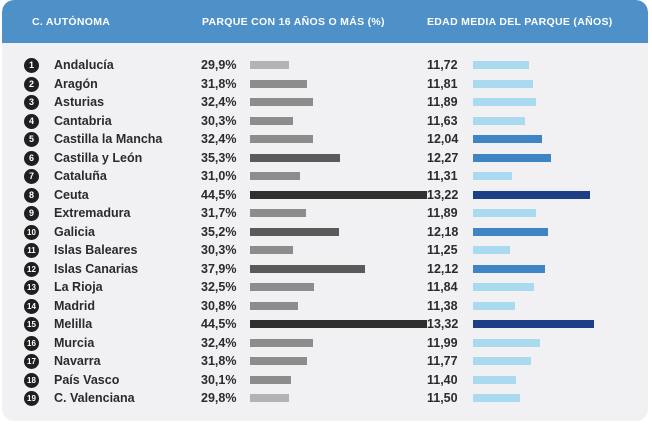 The height and width of the screenshot is (425, 652). Describe the element at coordinates (443, 268) in the screenshot. I see `fleet-age-label: 12,12` at that location.